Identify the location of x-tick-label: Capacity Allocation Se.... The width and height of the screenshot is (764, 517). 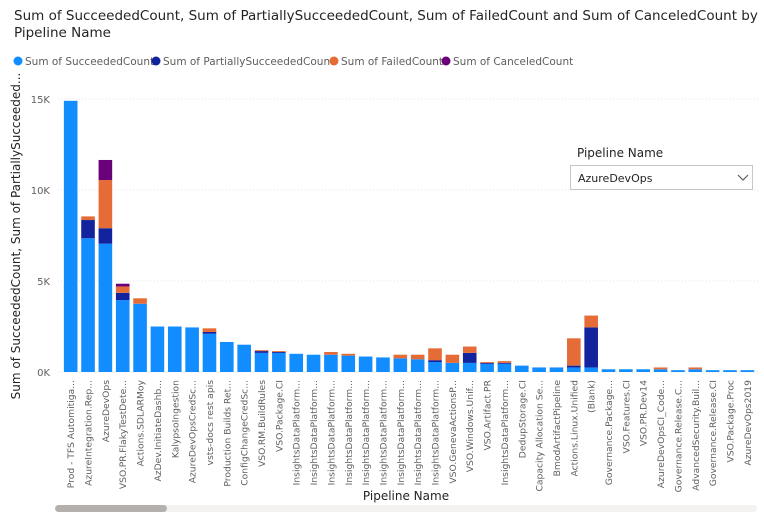
(540, 436).